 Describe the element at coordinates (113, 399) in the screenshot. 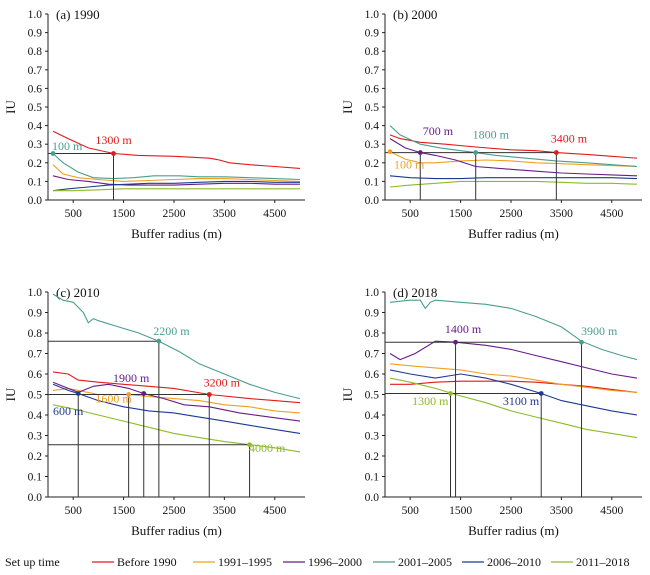

I see `data-annotation: 1600 m` at that location.